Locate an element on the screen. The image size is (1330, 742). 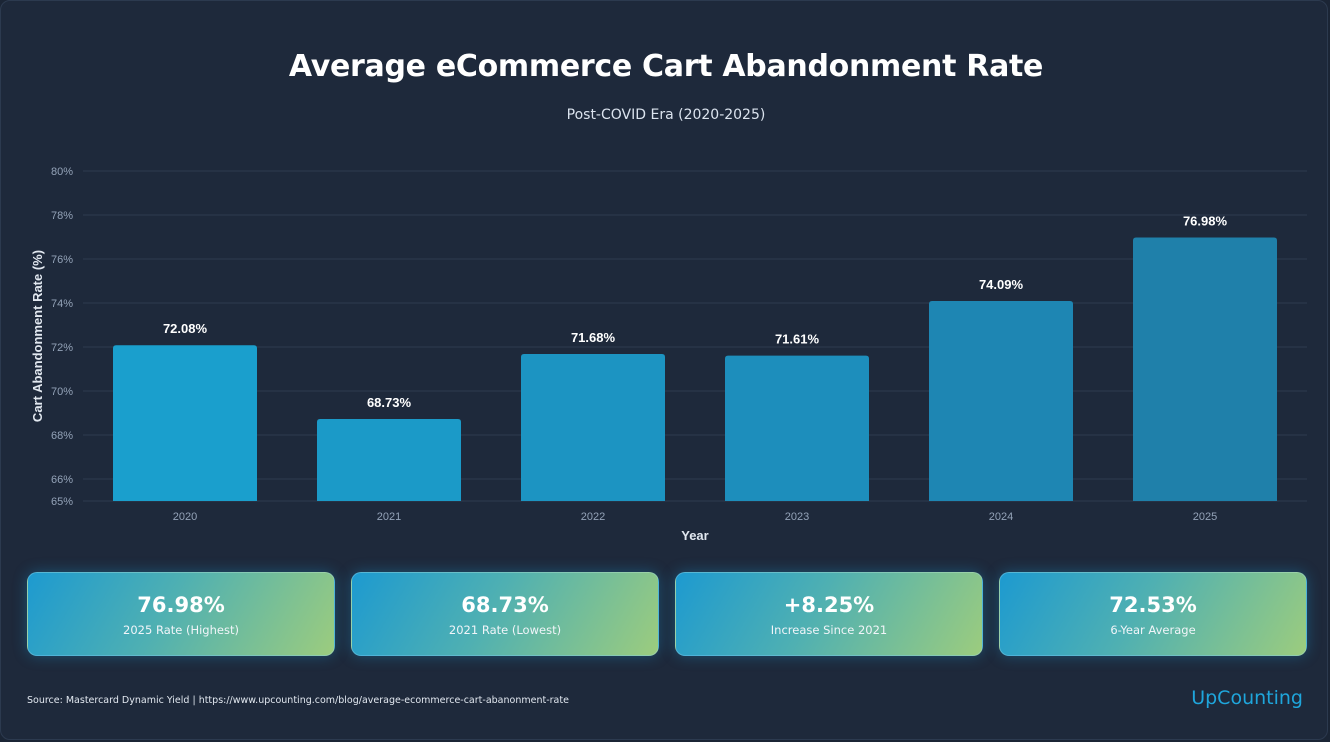
data-label-2021: 68.73% is located at coordinates (389, 402).